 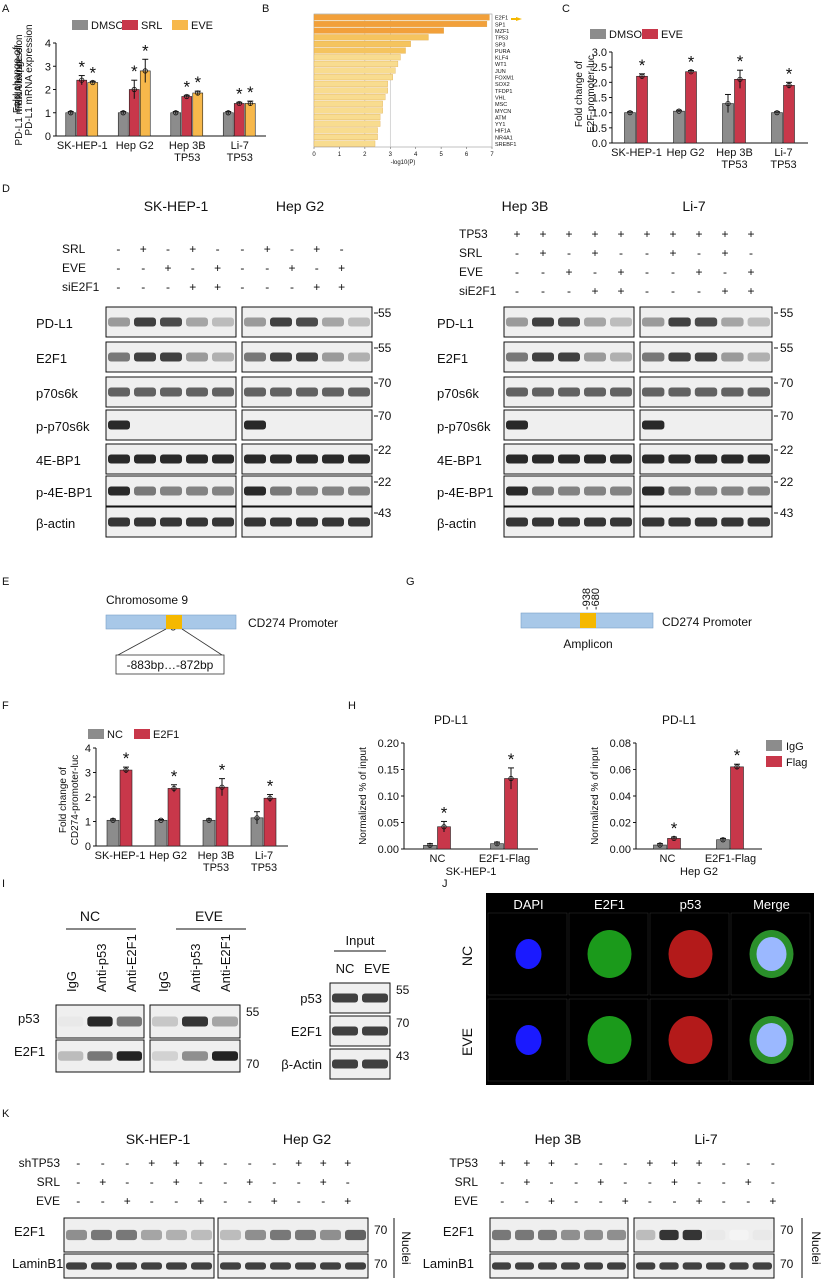 I want to click on bar-label: MYCN, so click(x=503, y=112).